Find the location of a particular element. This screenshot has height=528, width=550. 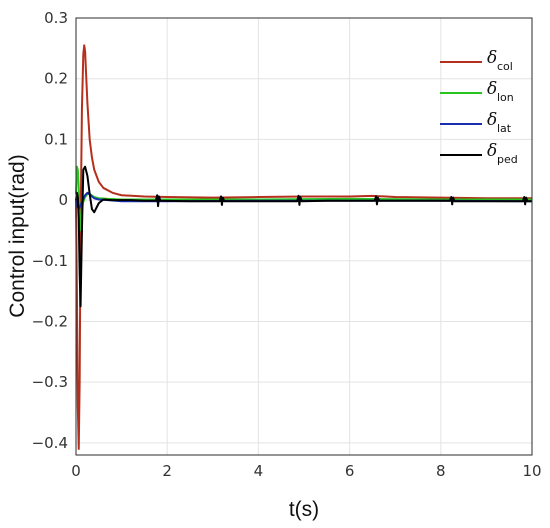

y-tick-label: −0.1 is located at coordinates (50, 261).